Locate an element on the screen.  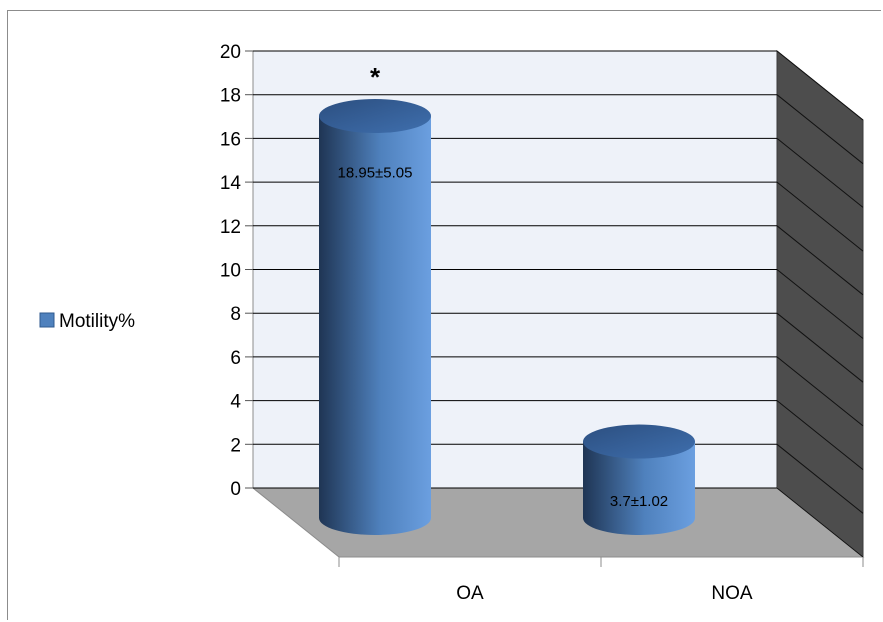
data-label: 3.7±1.02 is located at coordinates (639, 501).